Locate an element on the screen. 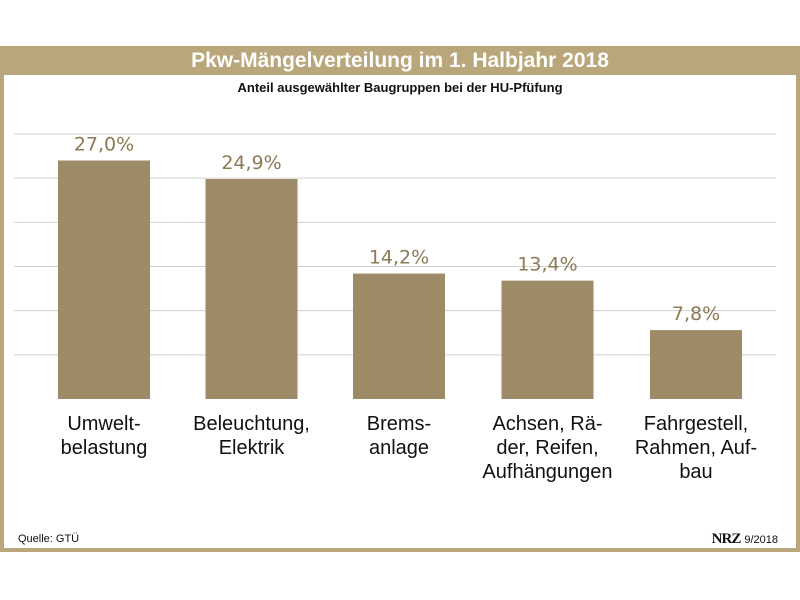  data-label: 27,0% is located at coordinates (104, 145).